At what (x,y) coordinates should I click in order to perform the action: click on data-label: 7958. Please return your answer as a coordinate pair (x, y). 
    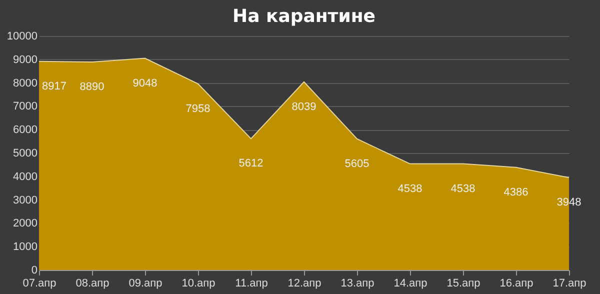
    Looking at the image, I should click on (198, 108).